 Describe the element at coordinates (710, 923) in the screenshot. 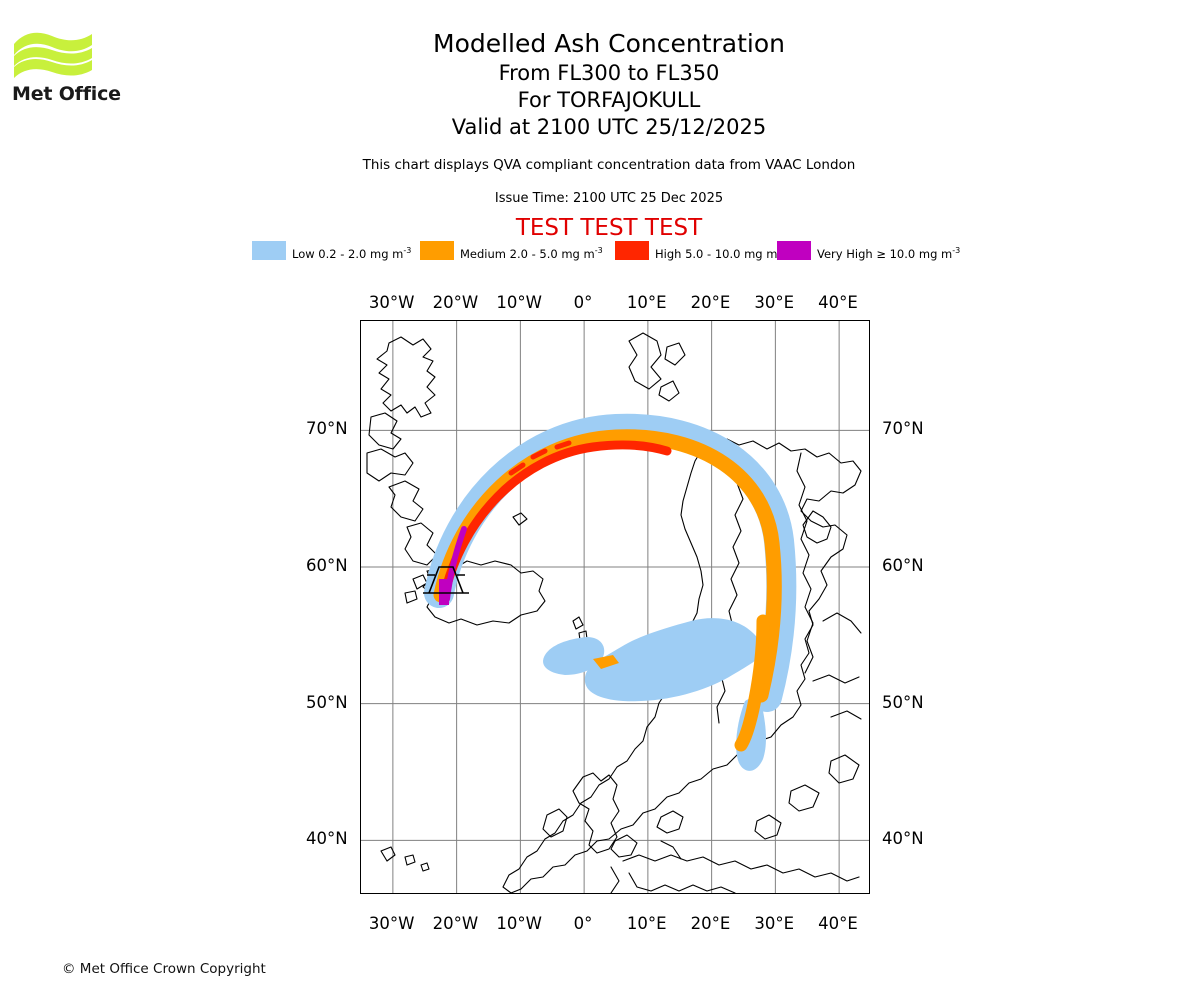

I see `lon-tick-label-bottom: 20°E` at that location.